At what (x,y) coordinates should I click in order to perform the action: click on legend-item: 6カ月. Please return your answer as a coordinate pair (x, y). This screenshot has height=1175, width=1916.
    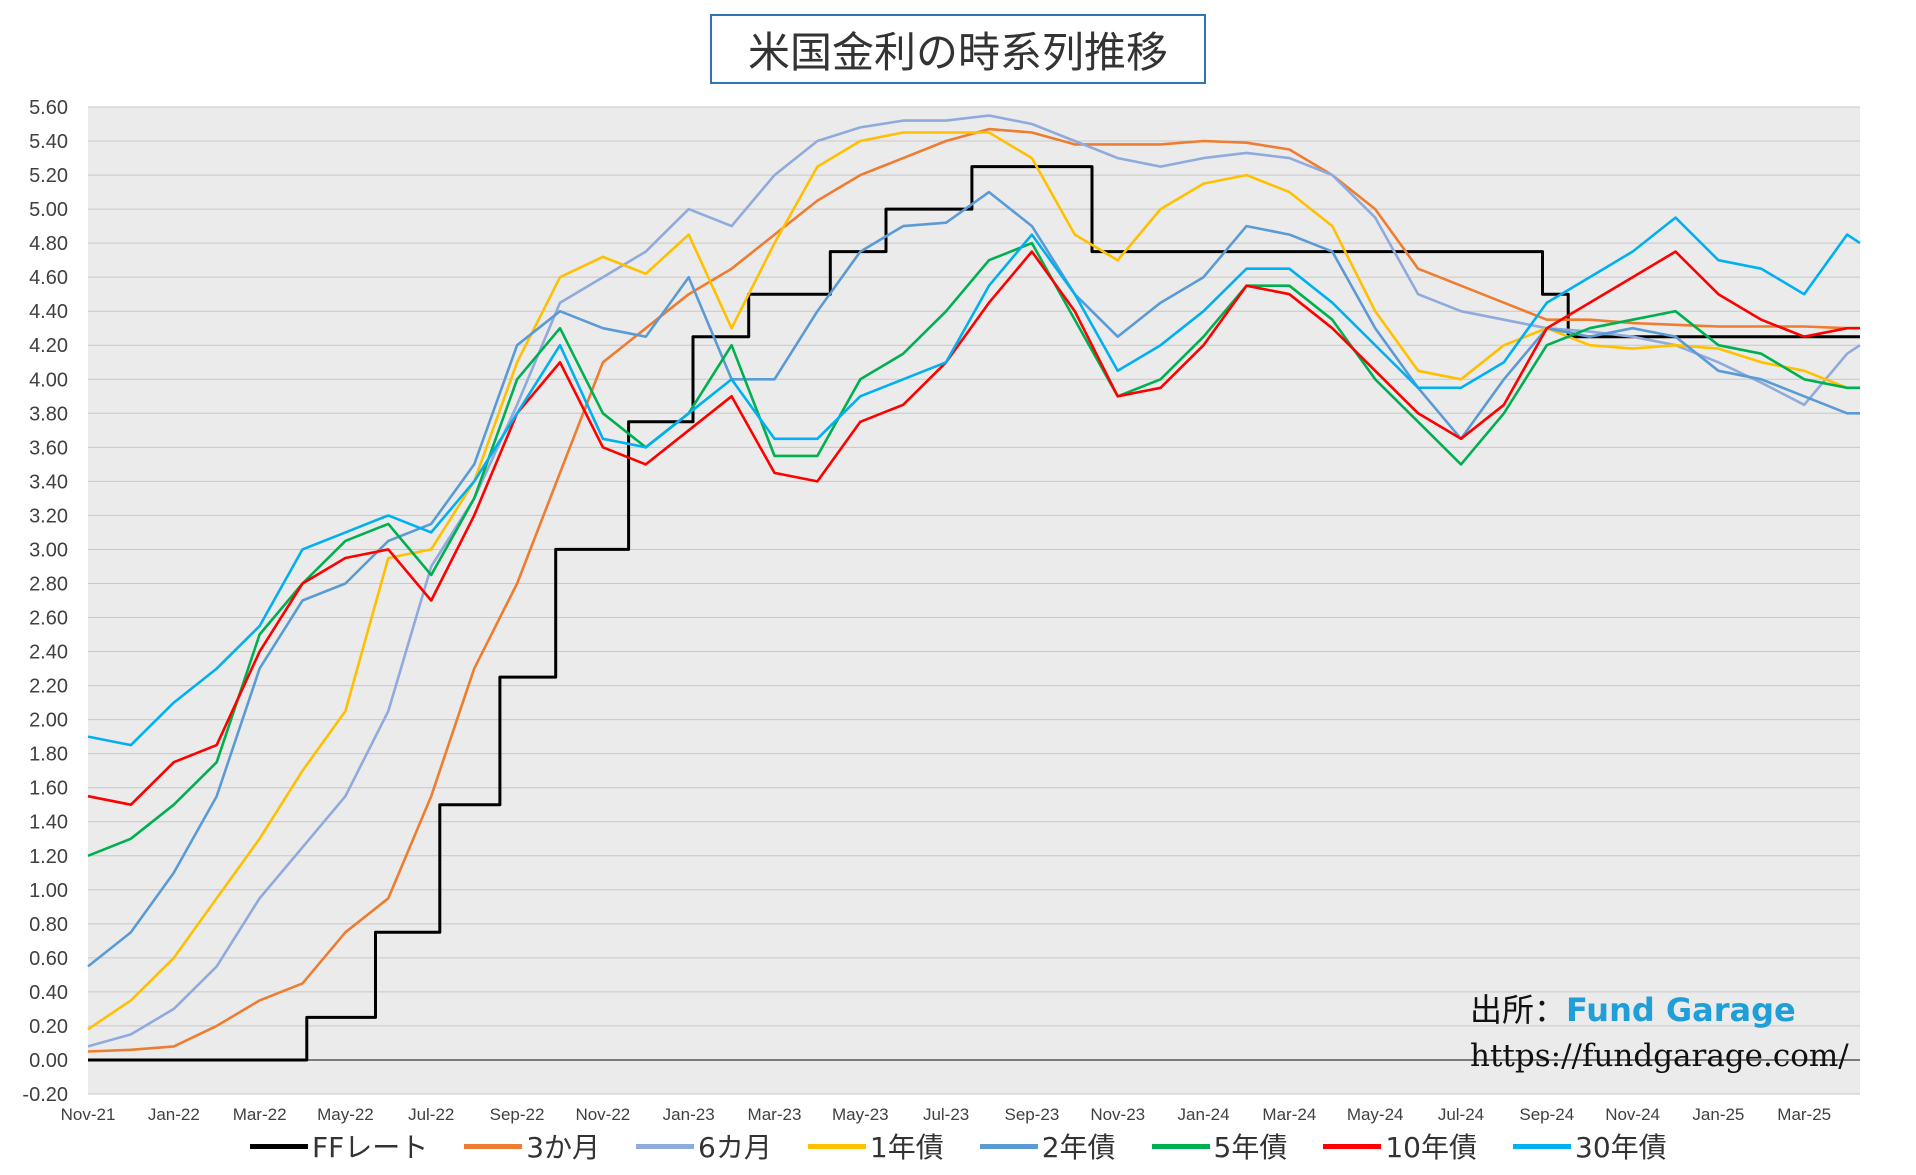
    Looking at the image, I should click on (704, 1146).